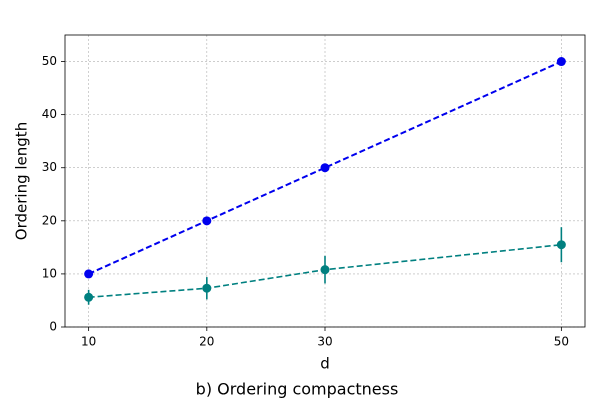 This screenshot has width=600, height=400. I want to click on y-tick-label: 30, so click(49, 167).